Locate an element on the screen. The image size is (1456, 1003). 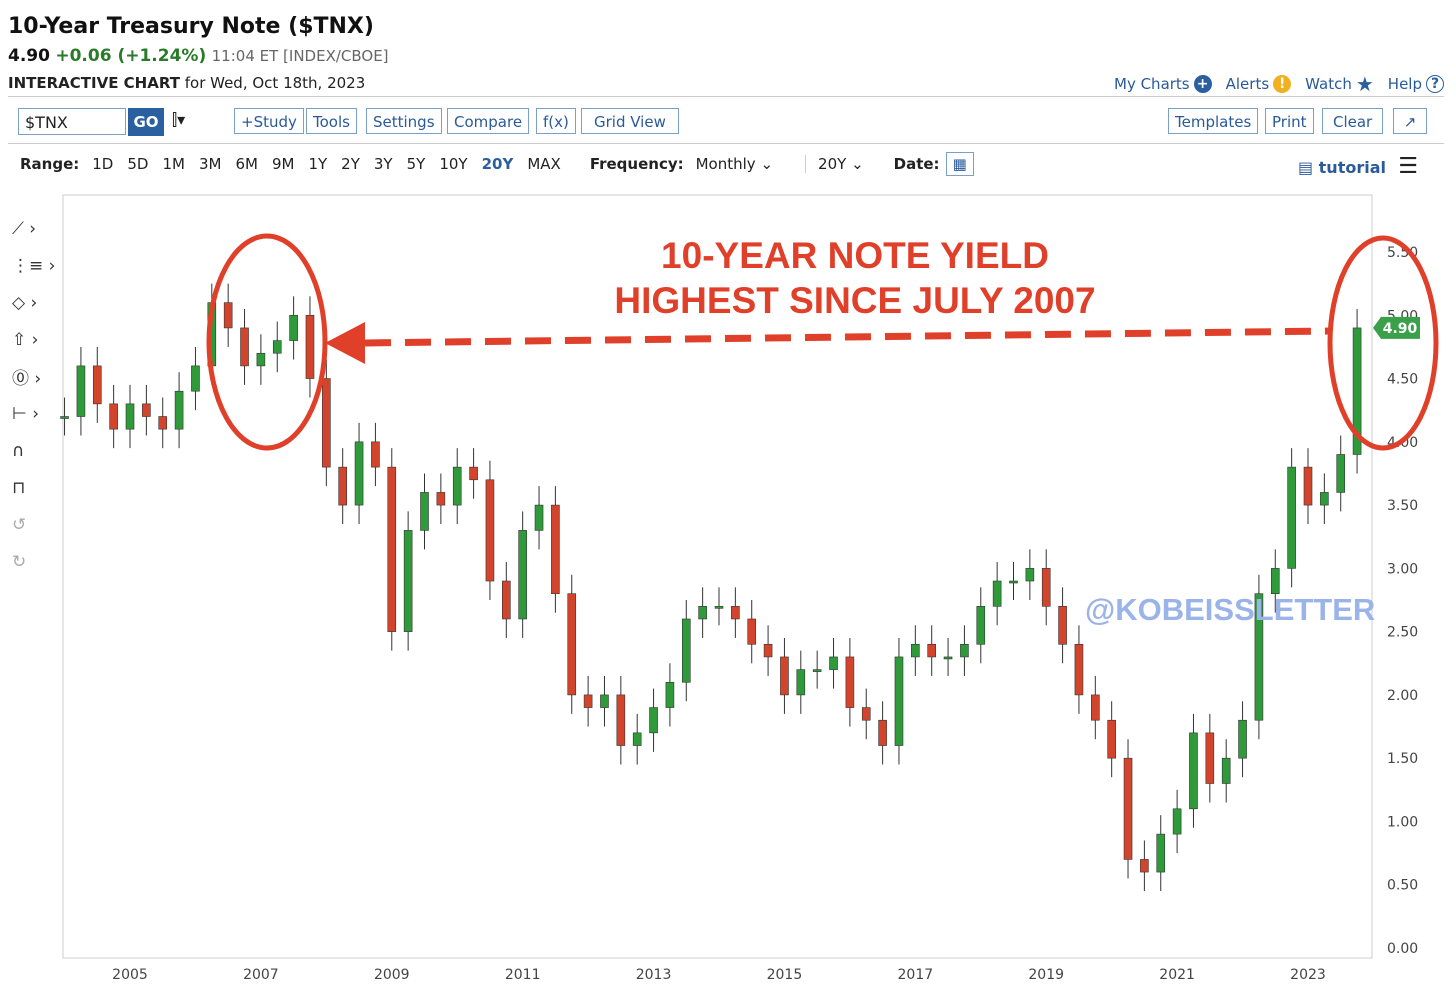
alert-icon: ! is located at coordinates (1282, 84).